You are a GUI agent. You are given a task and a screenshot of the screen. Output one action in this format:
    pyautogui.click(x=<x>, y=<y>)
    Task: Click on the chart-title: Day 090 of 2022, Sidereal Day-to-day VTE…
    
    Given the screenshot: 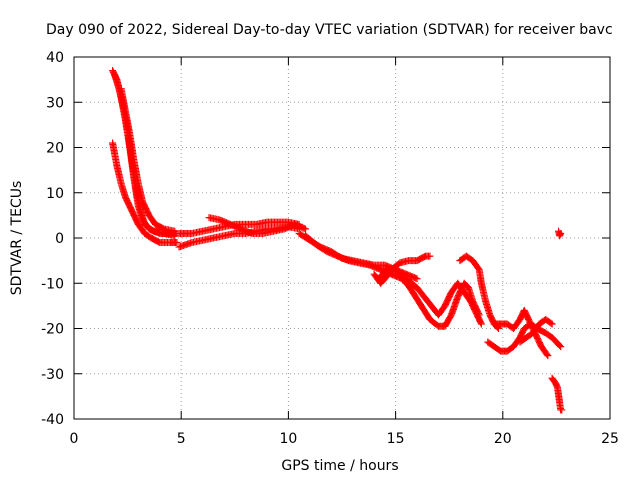 What is the action you would take?
    pyautogui.click(x=329, y=30)
    